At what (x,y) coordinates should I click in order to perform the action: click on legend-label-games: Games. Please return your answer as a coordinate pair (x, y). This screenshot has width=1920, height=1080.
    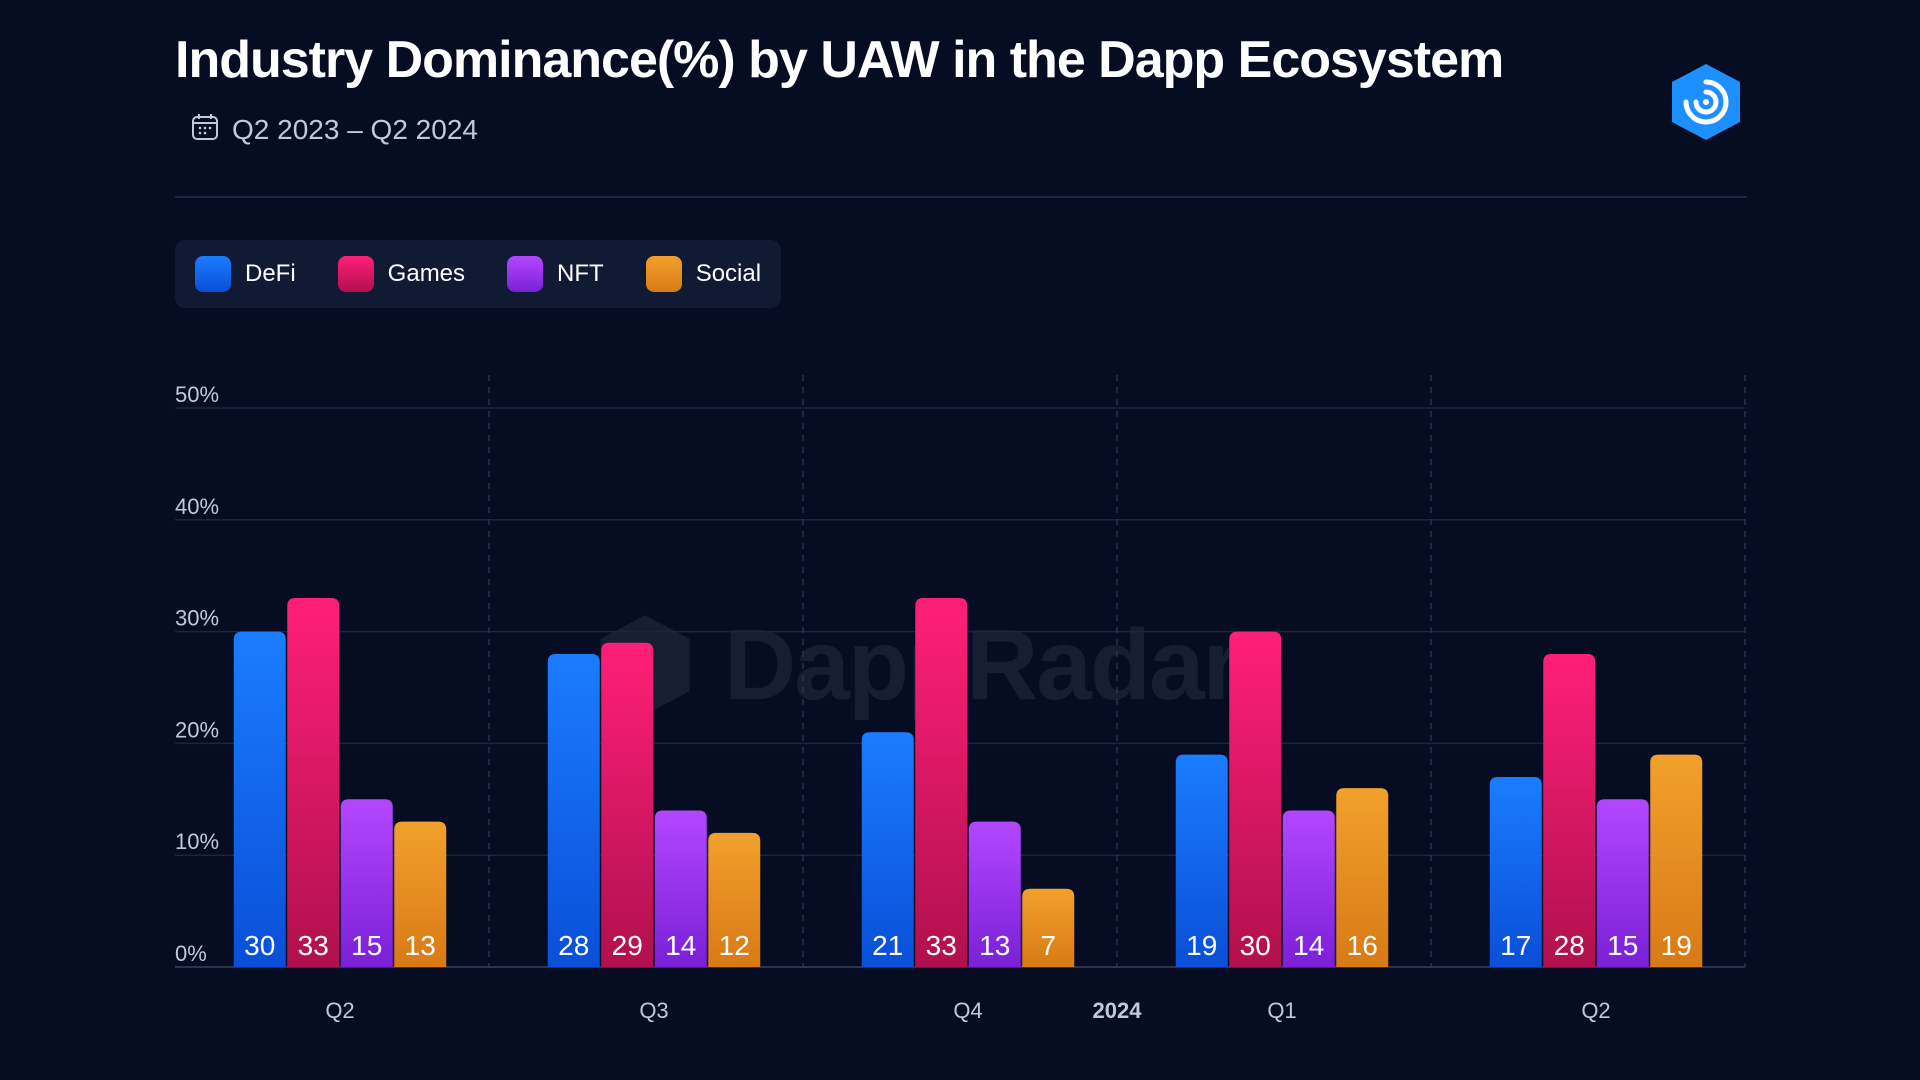
    Looking at the image, I should click on (426, 273).